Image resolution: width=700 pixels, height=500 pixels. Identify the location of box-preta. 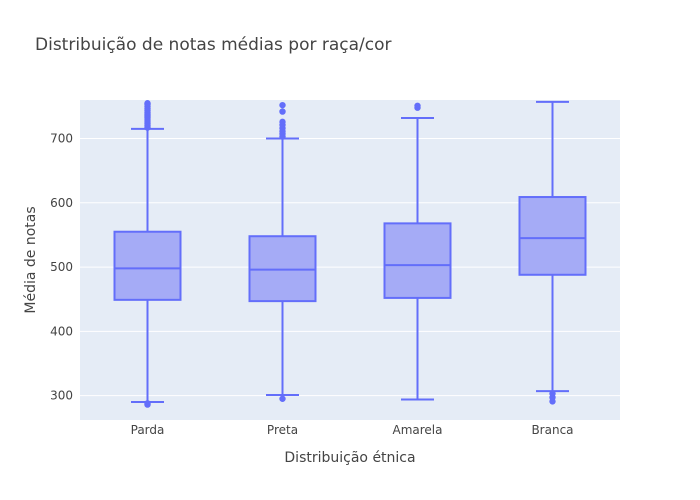
(282, 251).